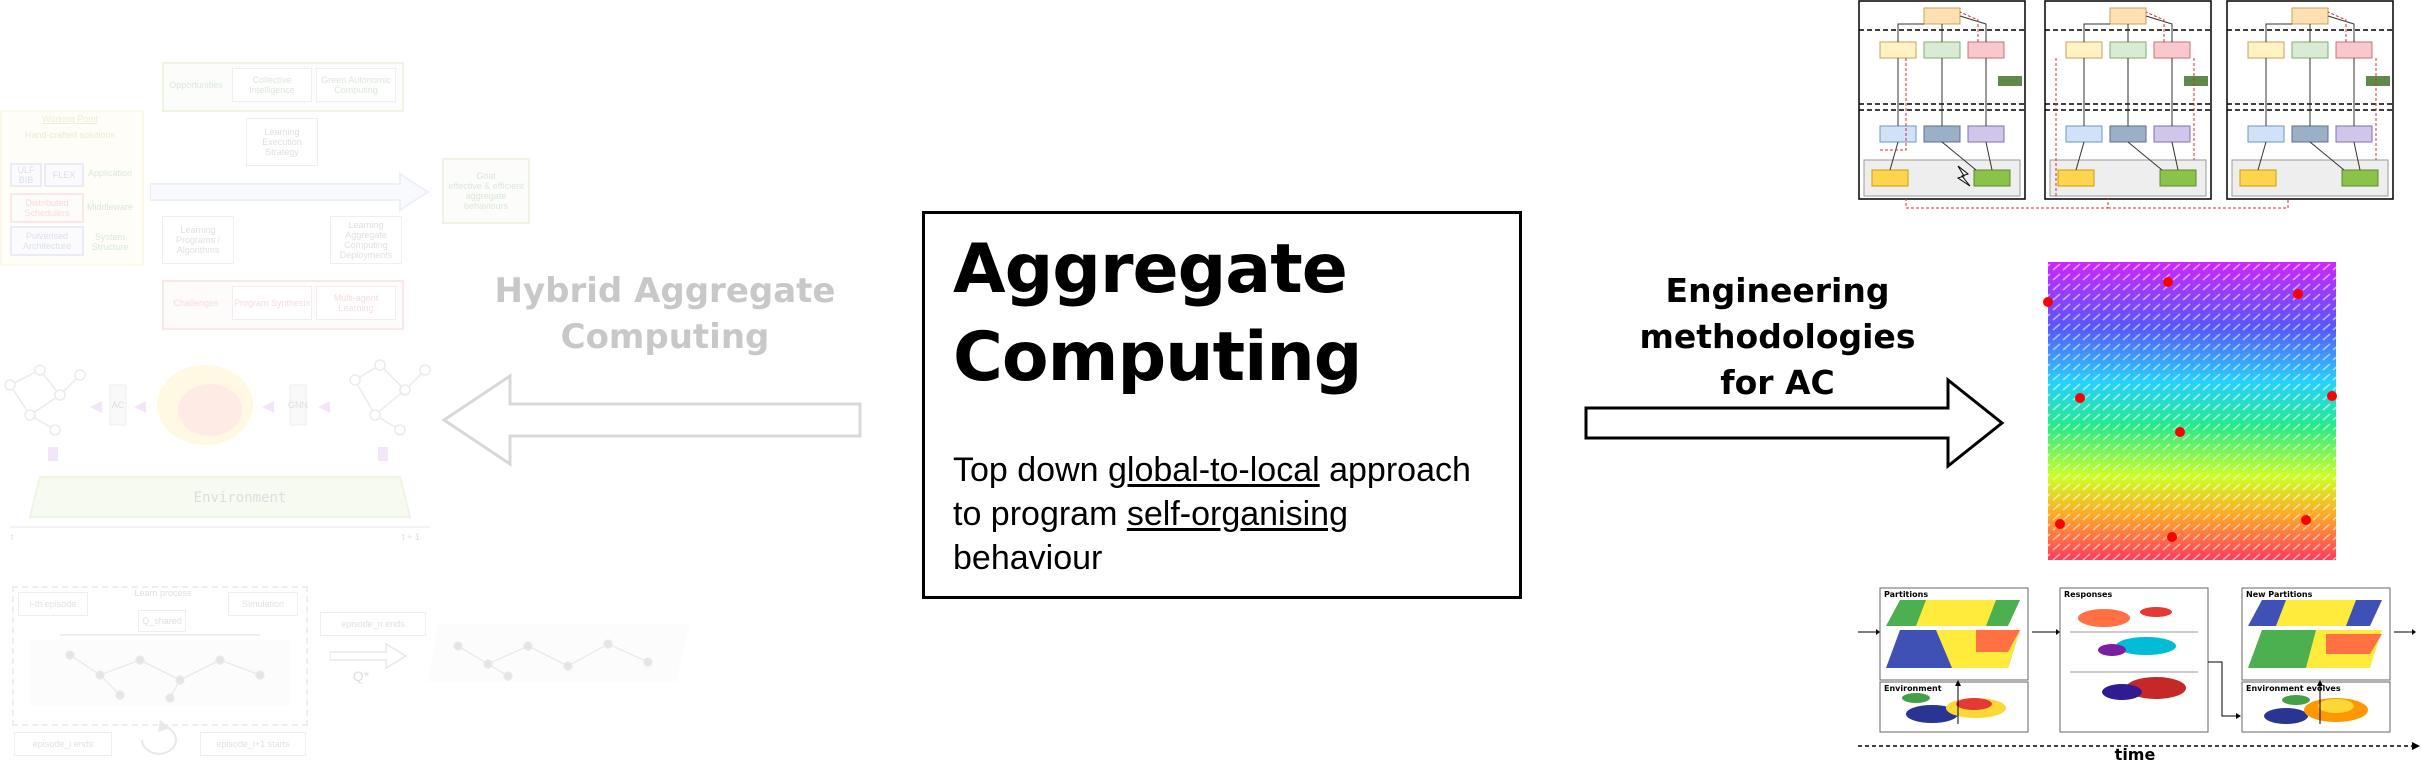  I want to click on desc-part1: Top down, so click(1030, 470).